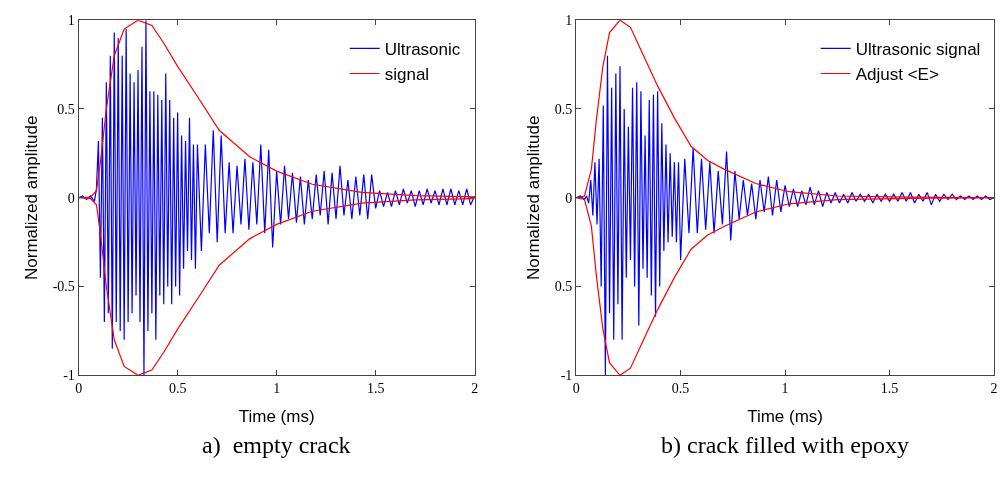 This screenshot has height=486, width=1003. What do you see at coordinates (918, 50) in the screenshot?
I see `legend-label: Ultrasonic signal` at bounding box center [918, 50].